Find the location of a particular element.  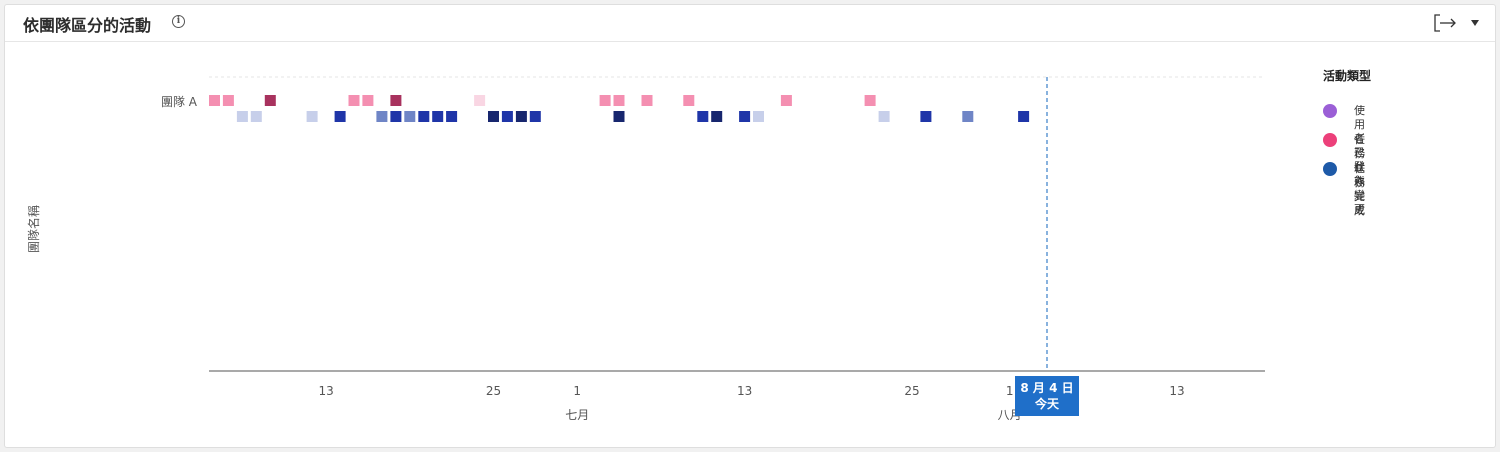

today-date-label: 8 月 4 日 is located at coordinates (1046, 388).